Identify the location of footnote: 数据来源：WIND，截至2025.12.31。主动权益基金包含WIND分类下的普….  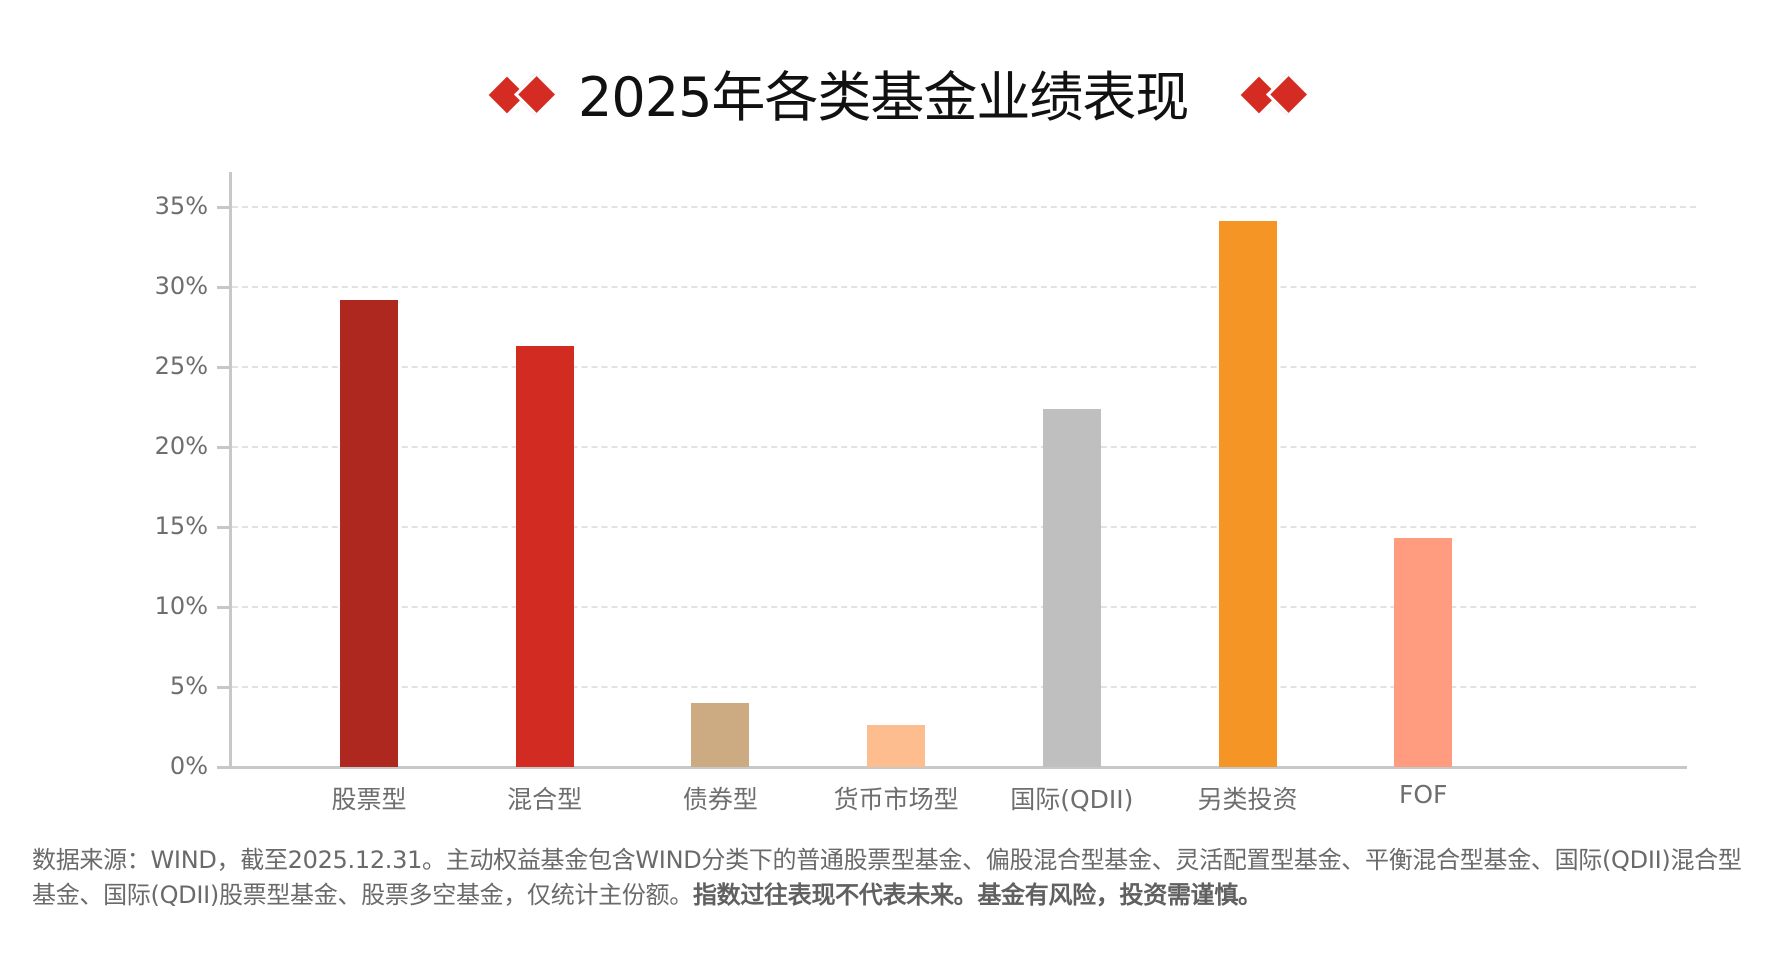
(892, 878).